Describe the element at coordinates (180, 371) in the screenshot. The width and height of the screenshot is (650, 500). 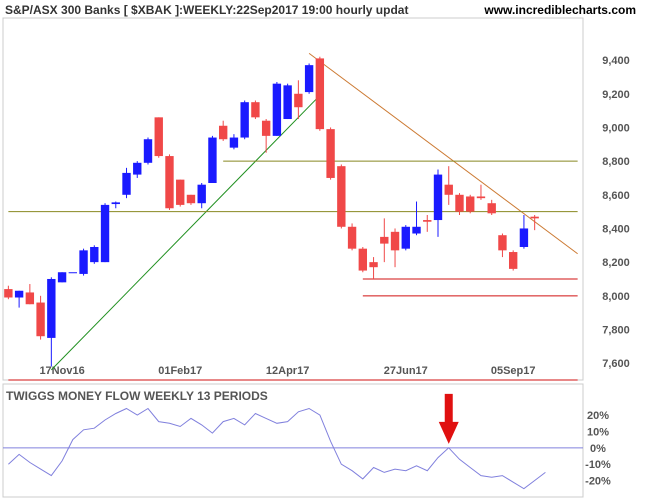
I see `x-tick-label: 01Feb17` at that location.